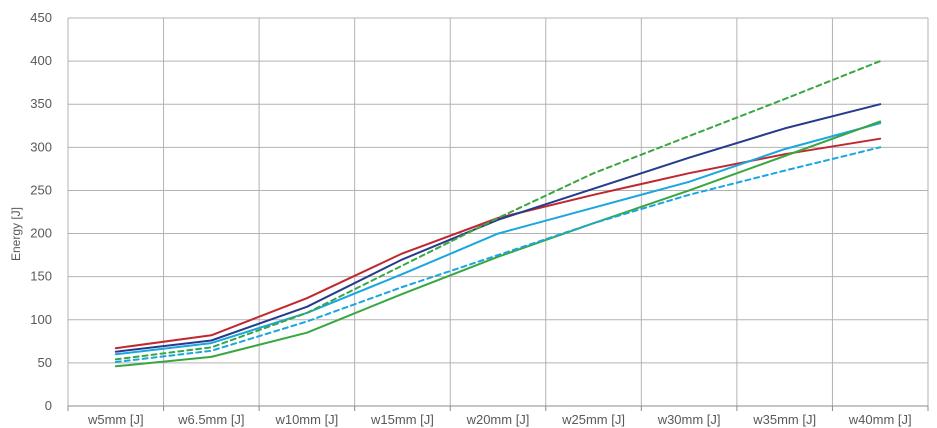  Describe the element at coordinates (41, 233) in the screenshot. I see `y-tick-label: 200` at that location.